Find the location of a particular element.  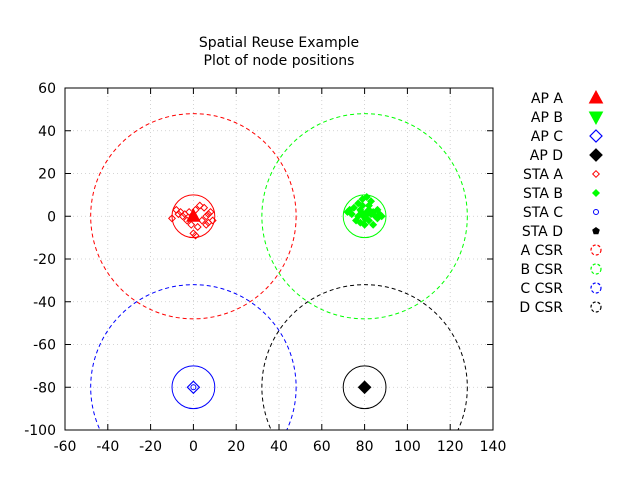

range-circle-d is located at coordinates (364, 387).